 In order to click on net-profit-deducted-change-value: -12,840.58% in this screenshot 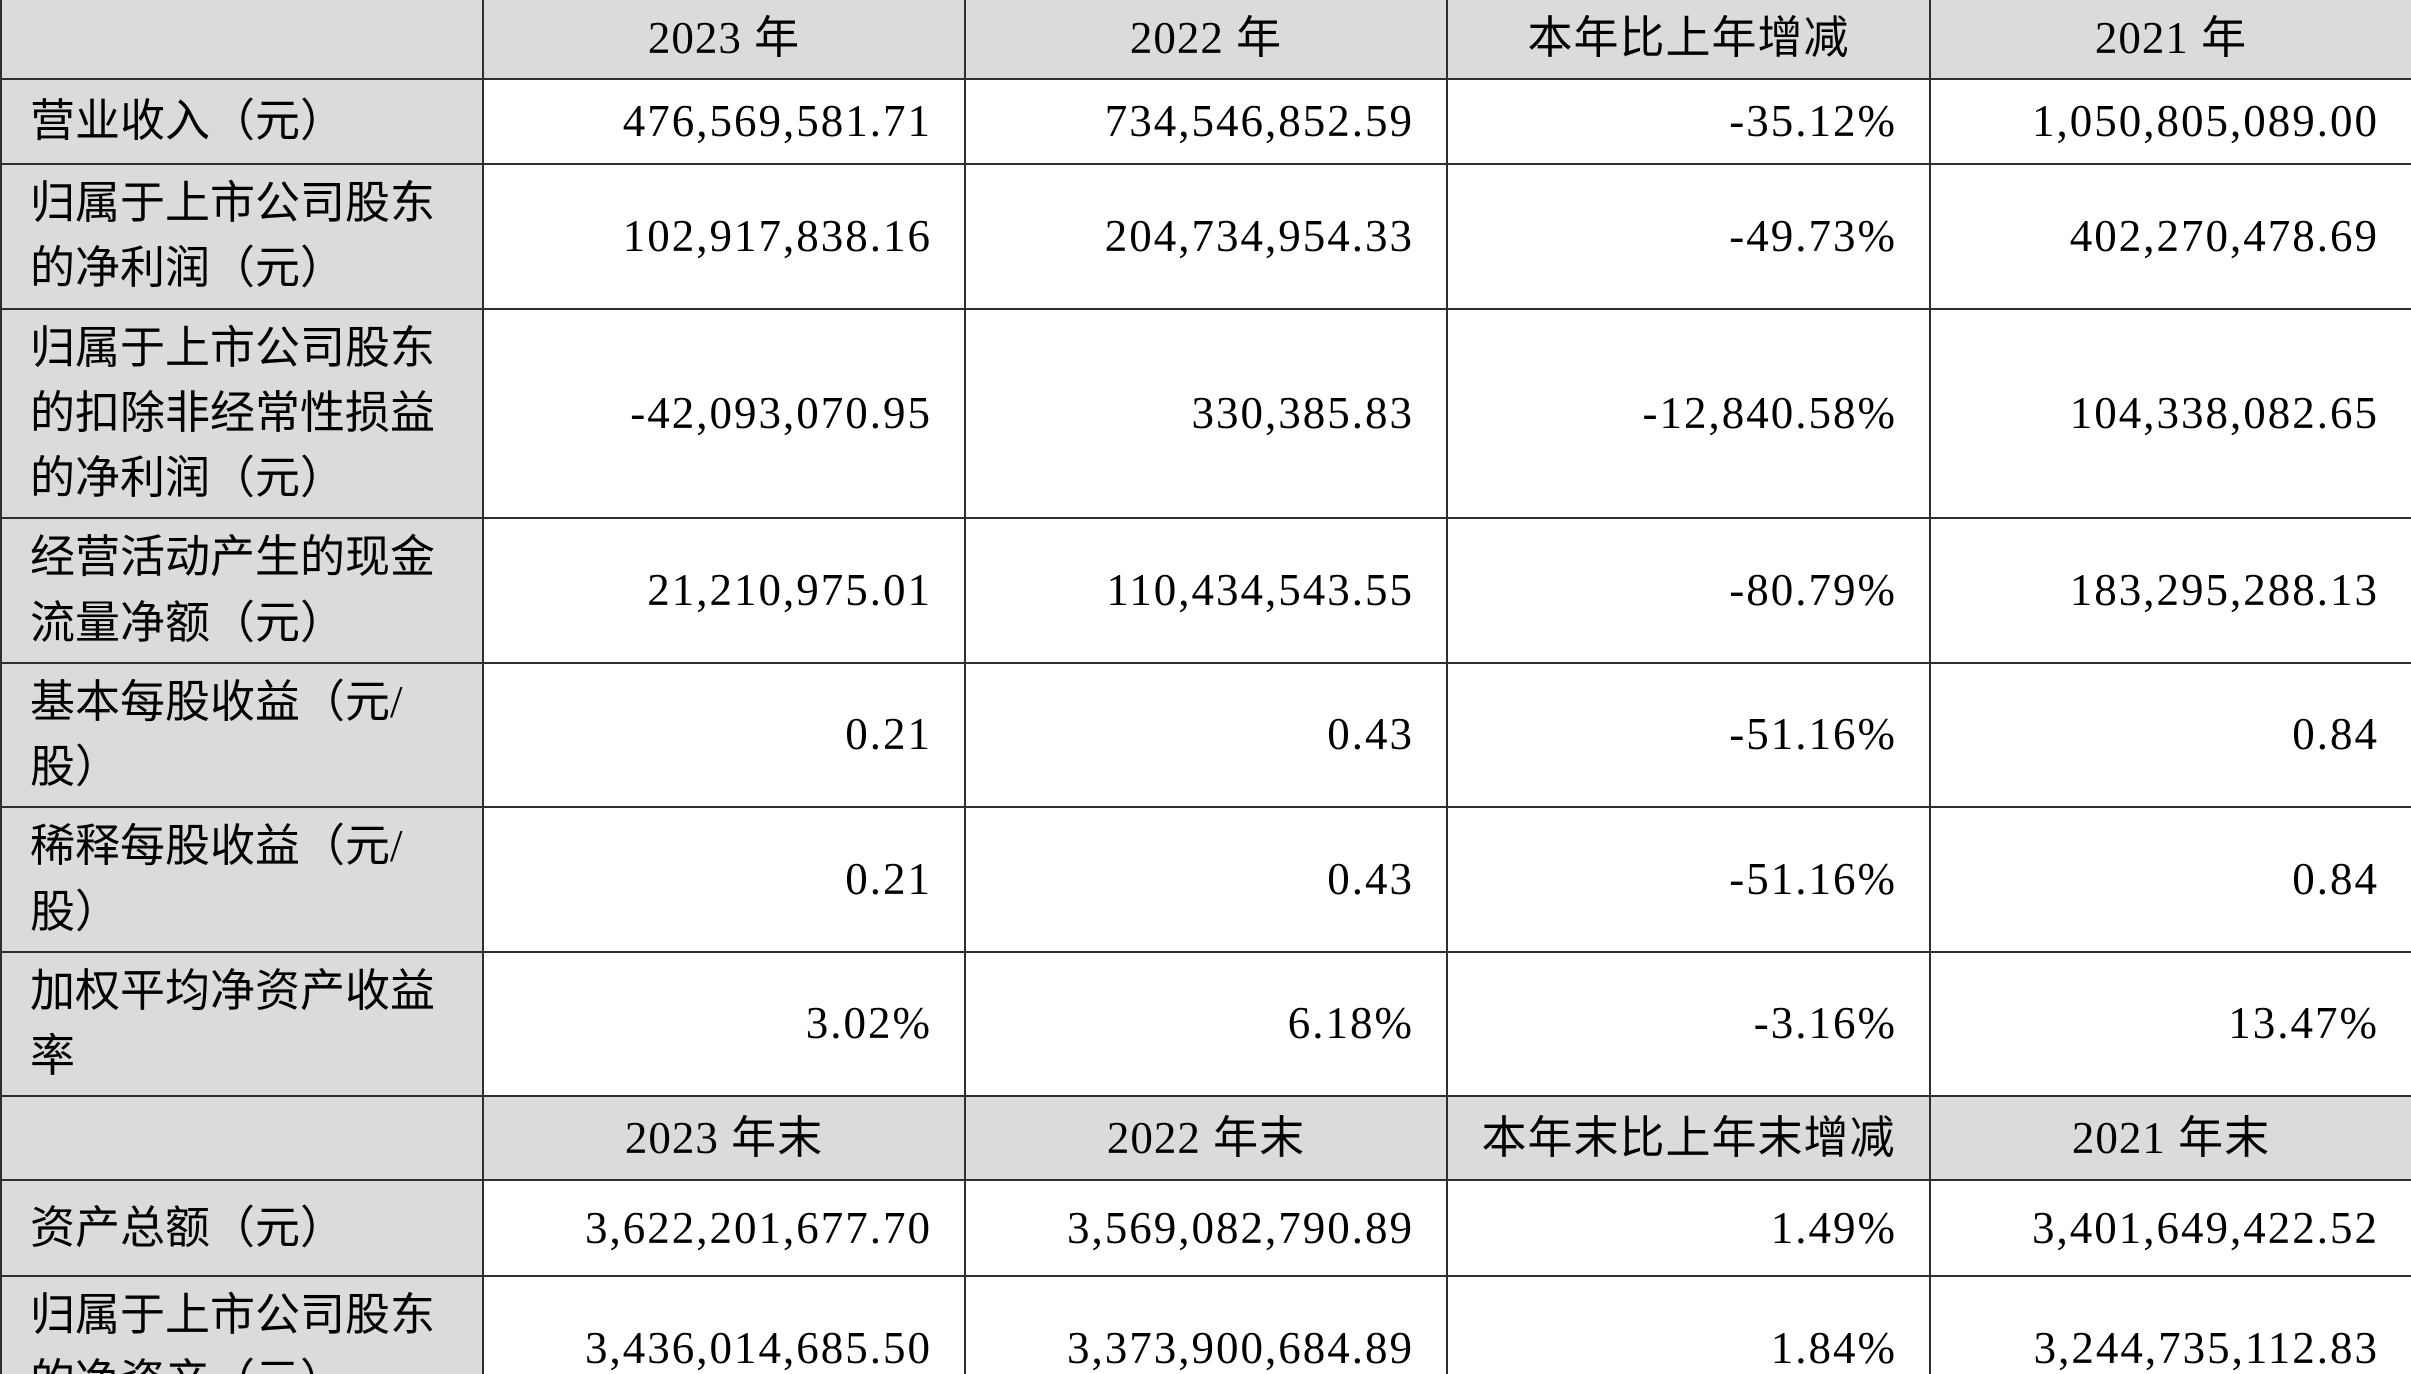, I will do `click(1688, 413)`.